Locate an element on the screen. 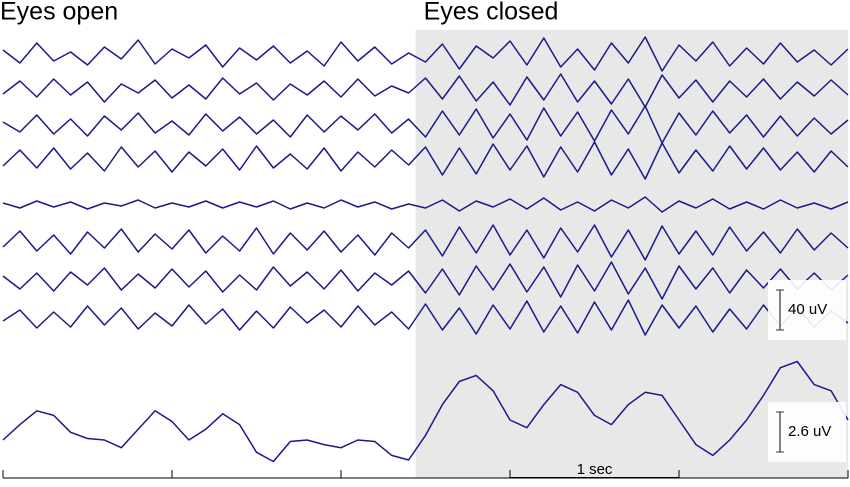 This screenshot has width=850, height=487. time-bar is located at coordinates (594, 477).